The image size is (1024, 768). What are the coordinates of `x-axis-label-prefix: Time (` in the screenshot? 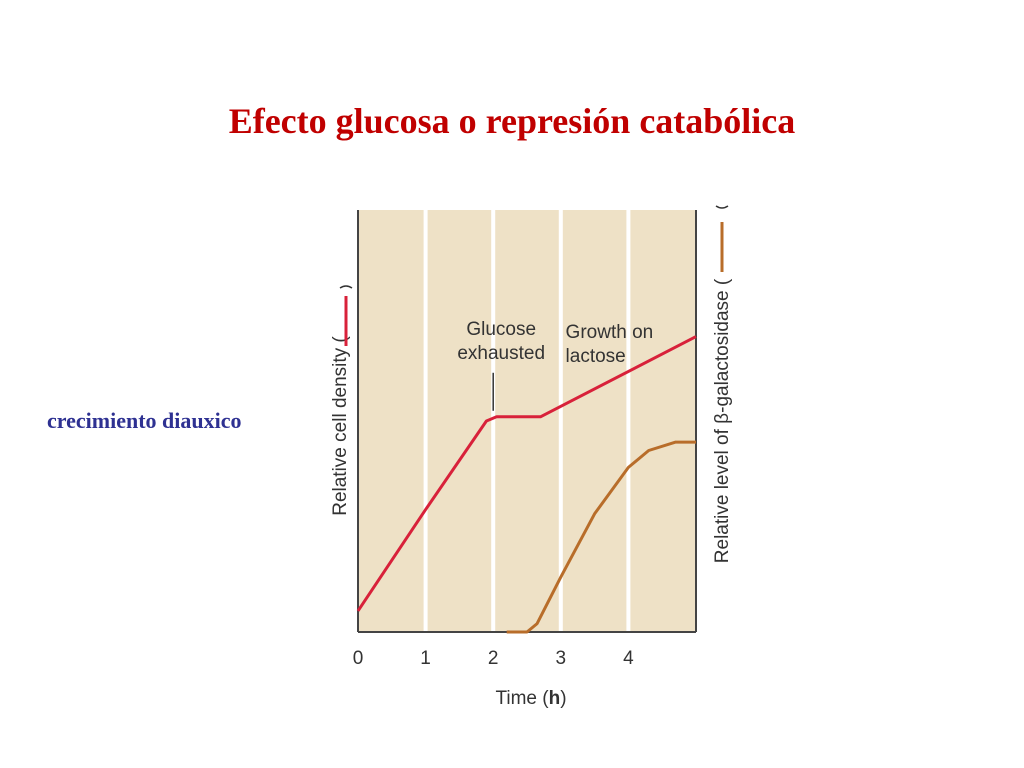 It's located at (522, 698).